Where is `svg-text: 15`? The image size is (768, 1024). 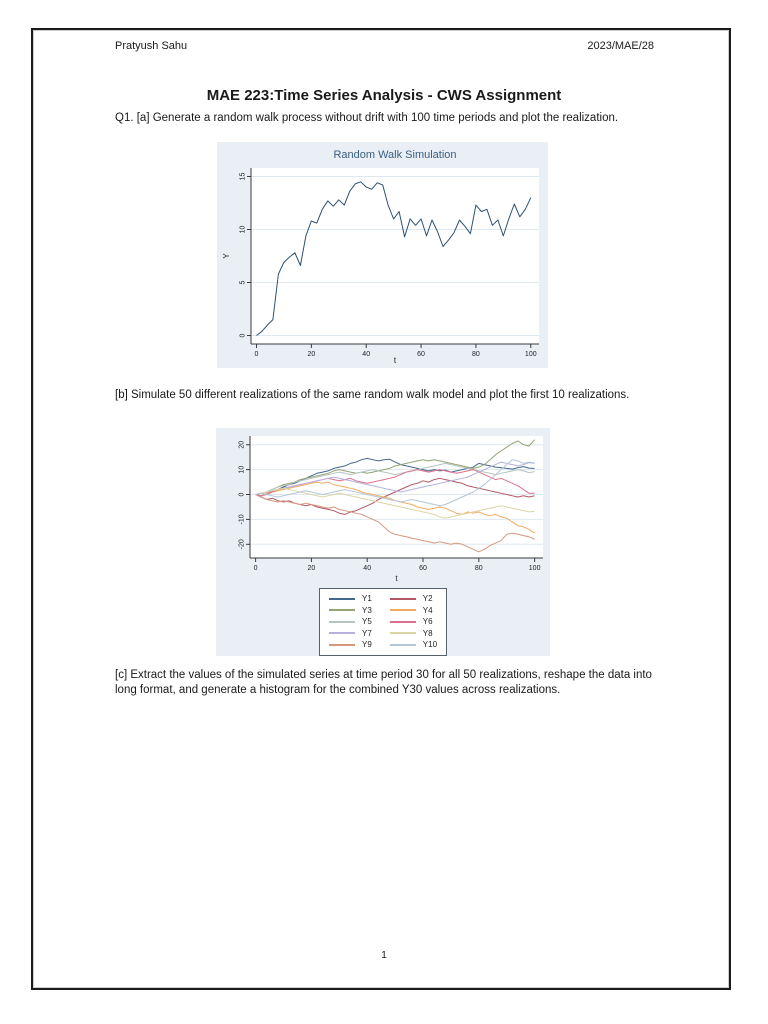 svg-text: 15 is located at coordinates (243, 176).